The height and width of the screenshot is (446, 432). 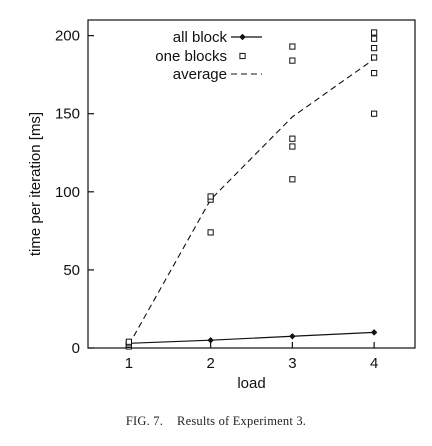 I want to click on y-axis-title: time per iteration [ms], so click(x=35, y=184).